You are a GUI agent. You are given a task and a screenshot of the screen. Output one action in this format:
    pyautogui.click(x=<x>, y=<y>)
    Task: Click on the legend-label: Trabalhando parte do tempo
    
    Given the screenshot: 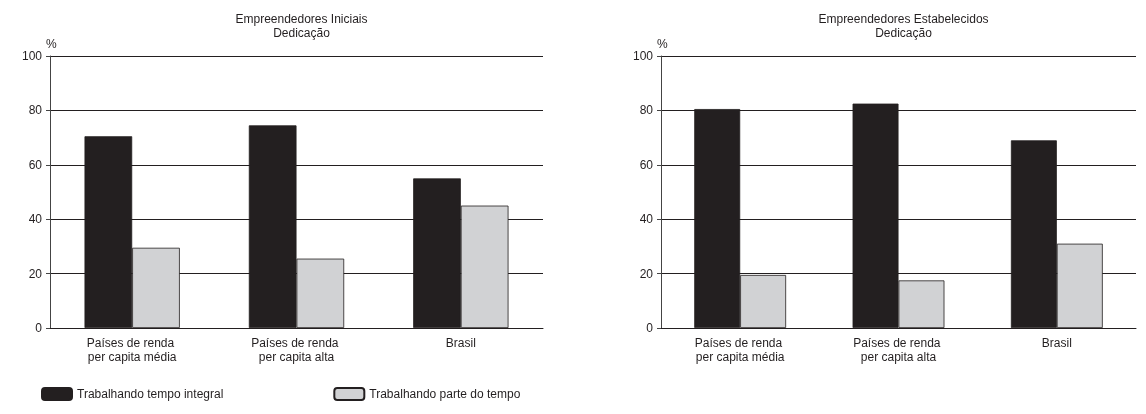 What is the action you would take?
    pyautogui.click(x=445, y=394)
    